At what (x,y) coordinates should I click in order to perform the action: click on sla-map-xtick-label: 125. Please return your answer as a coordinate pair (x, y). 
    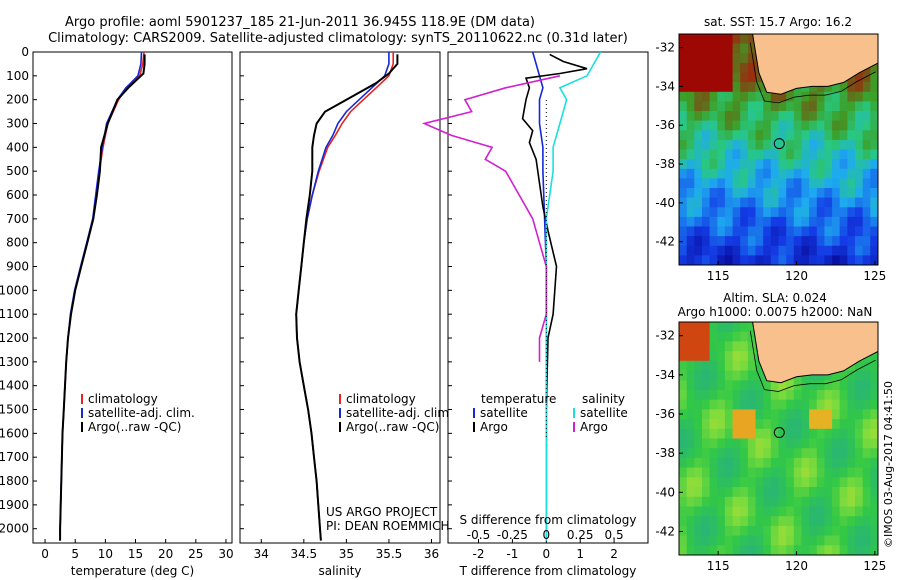
    Looking at the image, I should click on (874, 566).